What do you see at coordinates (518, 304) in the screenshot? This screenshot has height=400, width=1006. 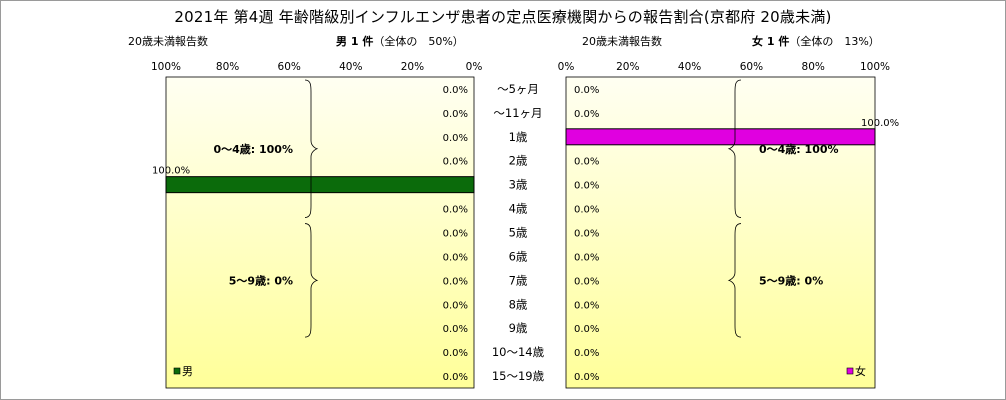 I see `category-label: 8歳` at bounding box center [518, 304].